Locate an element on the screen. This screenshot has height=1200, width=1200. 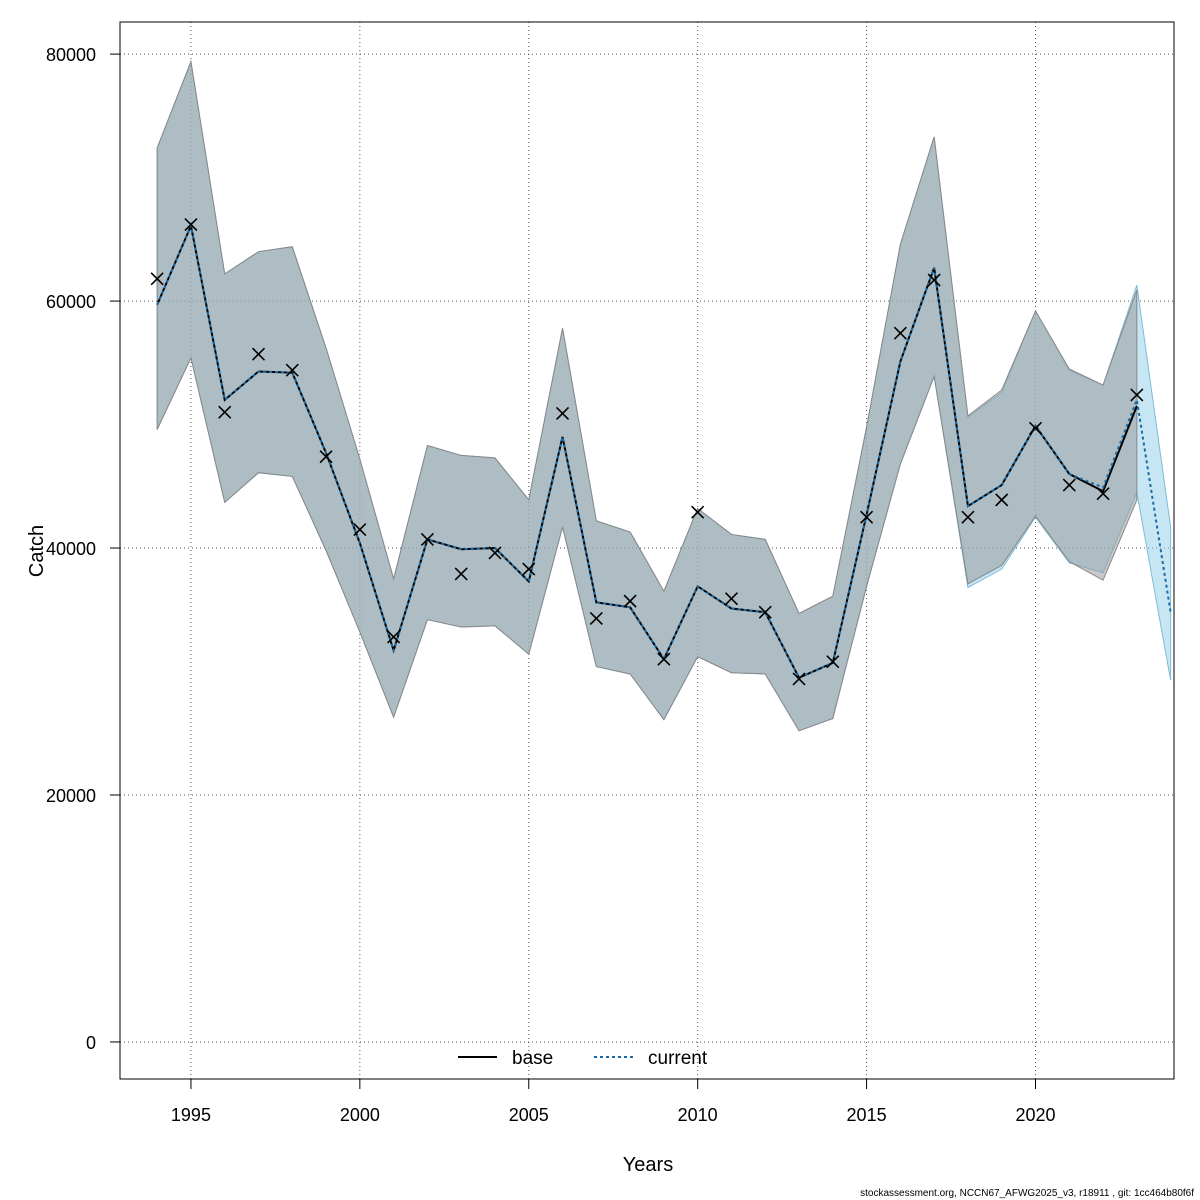
x-tick-label: 2010 is located at coordinates (698, 1115).